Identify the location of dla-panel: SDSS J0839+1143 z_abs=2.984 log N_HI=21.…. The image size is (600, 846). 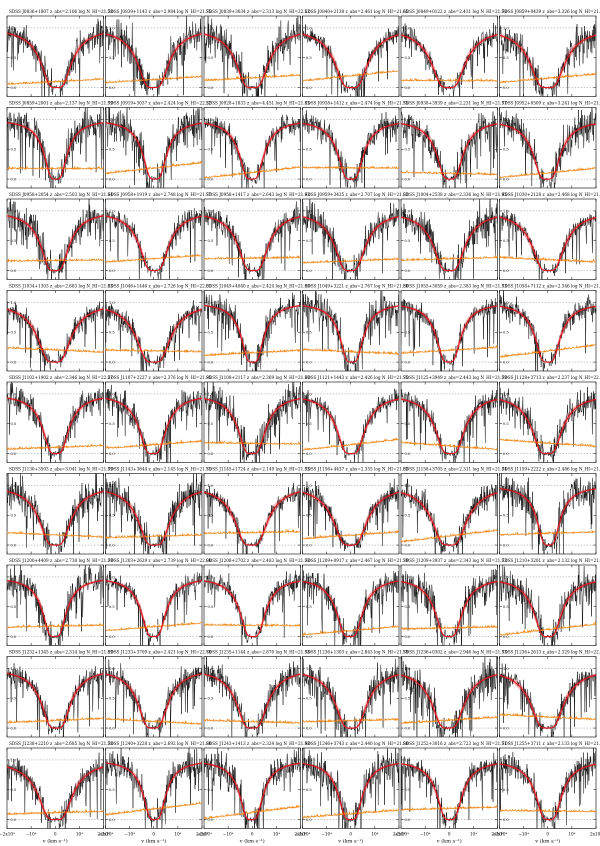
(158, 53).